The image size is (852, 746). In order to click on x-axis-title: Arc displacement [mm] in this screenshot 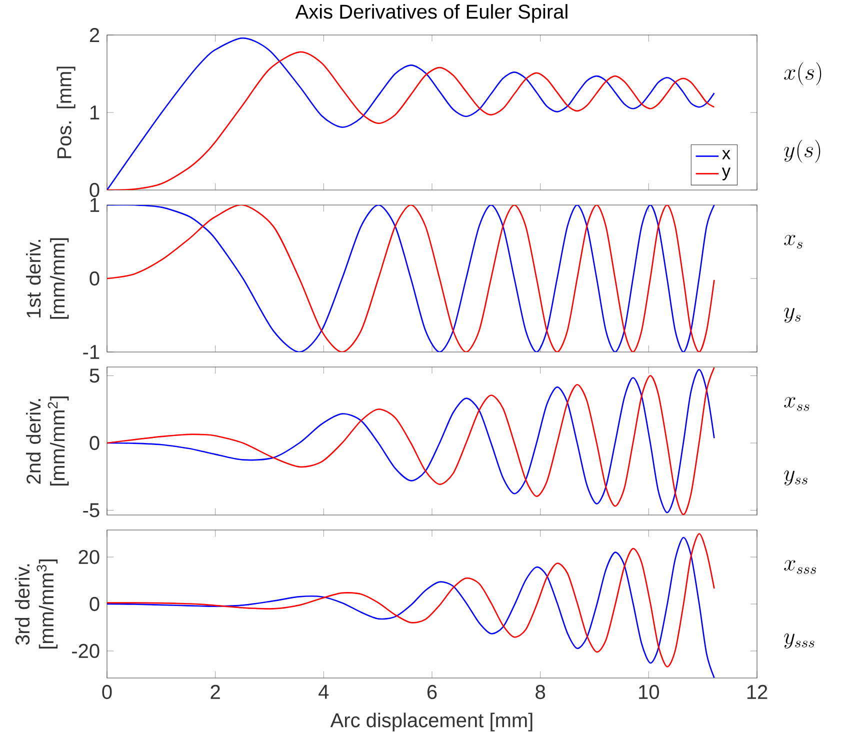, I will do `click(431, 722)`.